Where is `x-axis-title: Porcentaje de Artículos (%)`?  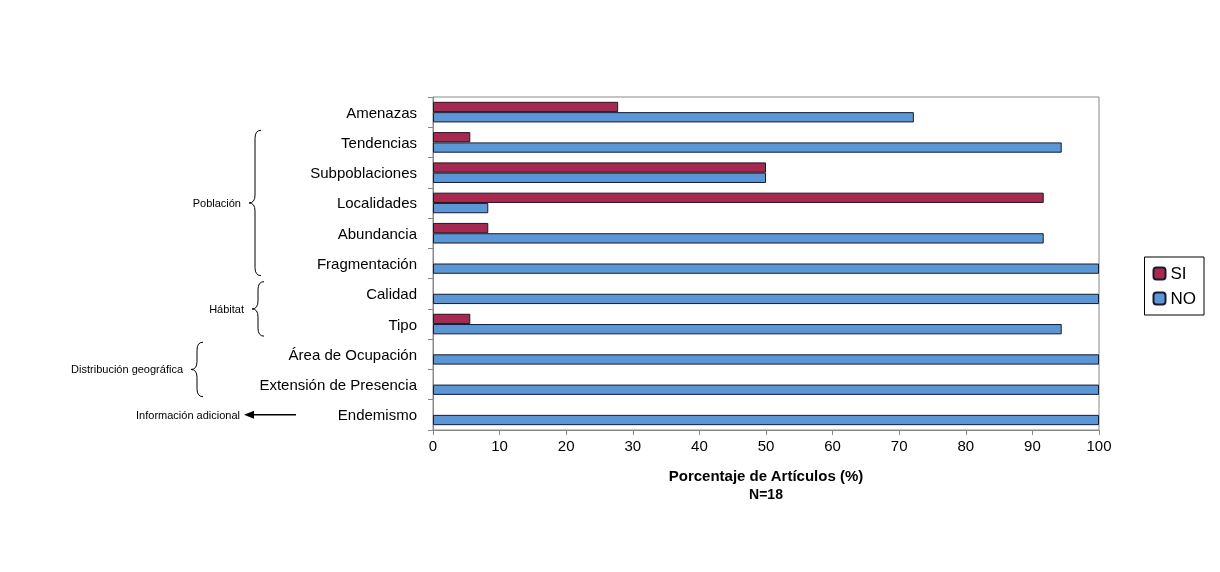
x-axis-title: Porcentaje de Artículos (%) is located at coordinates (766, 475).